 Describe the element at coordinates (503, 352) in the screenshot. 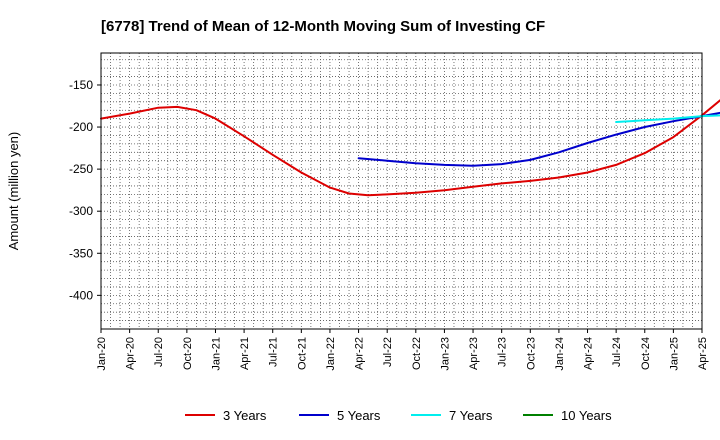

I see `x-tick-label: Jul-23` at that location.